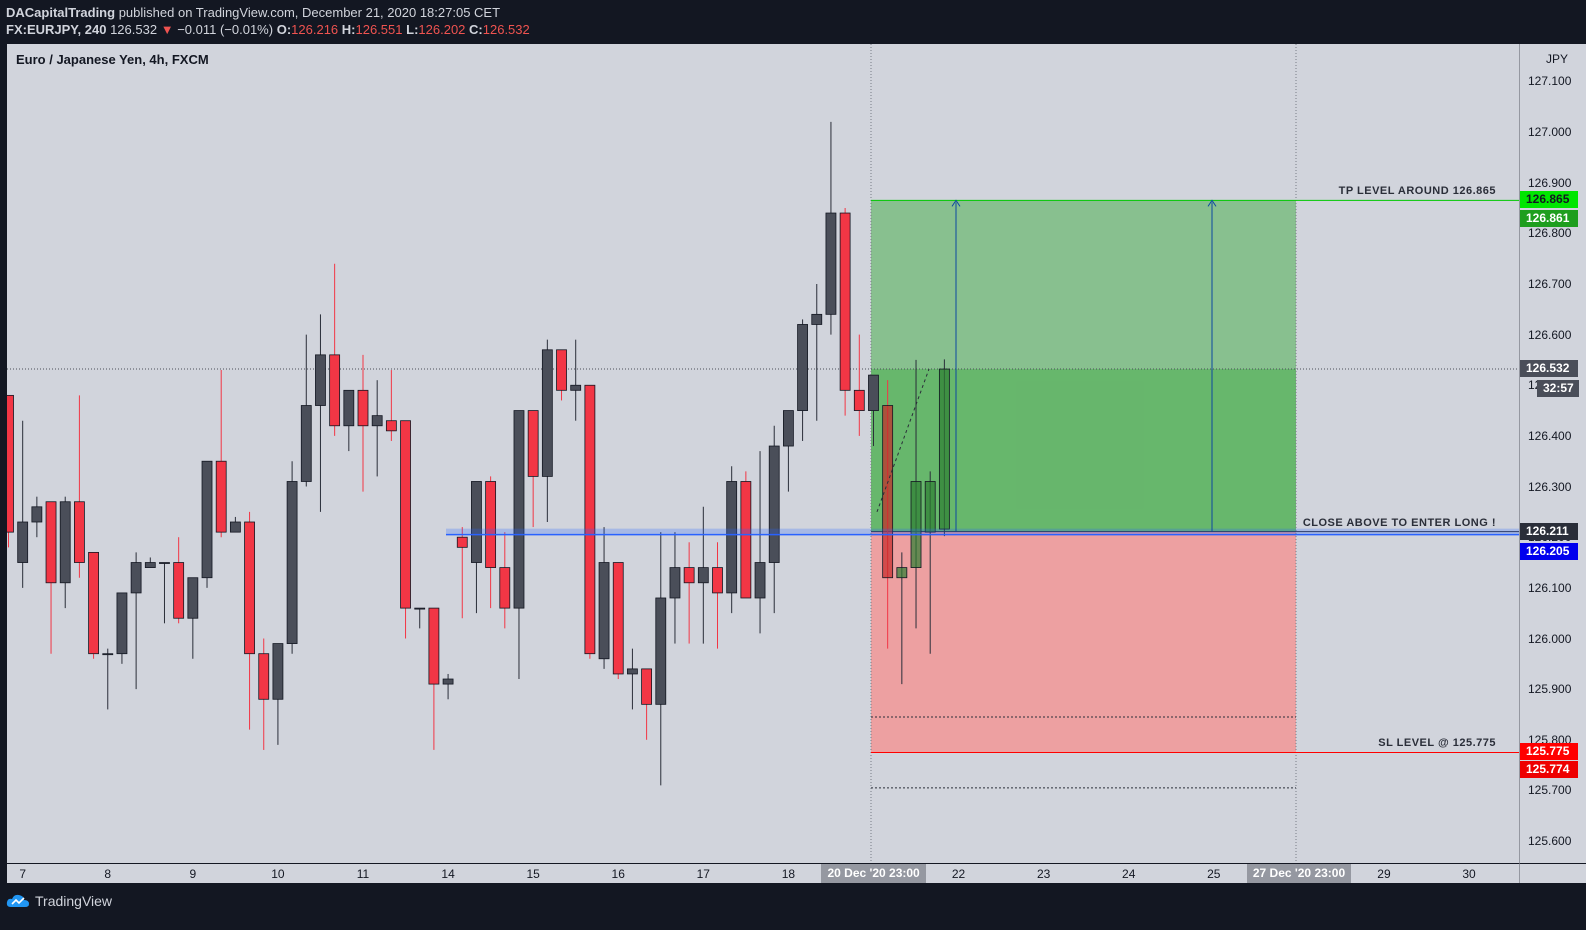 This screenshot has width=1586, height=930. What do you see at coordinates (1550, 132) in the screenshot?
I see `price-tick-label: 127.000` at bounding box center [1550, 132].